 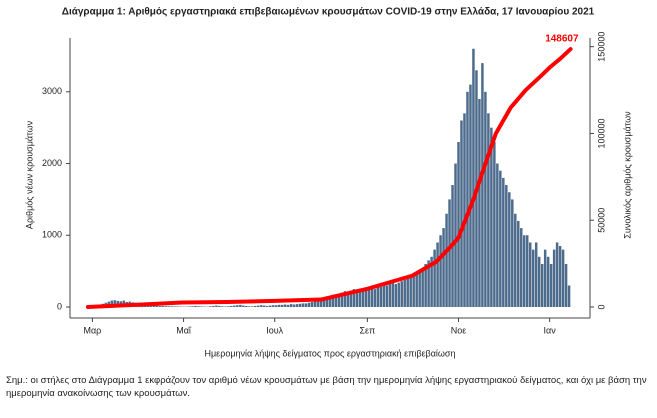 I want to click on x-tick-label: Μαρ, so click(x=92, y=330).